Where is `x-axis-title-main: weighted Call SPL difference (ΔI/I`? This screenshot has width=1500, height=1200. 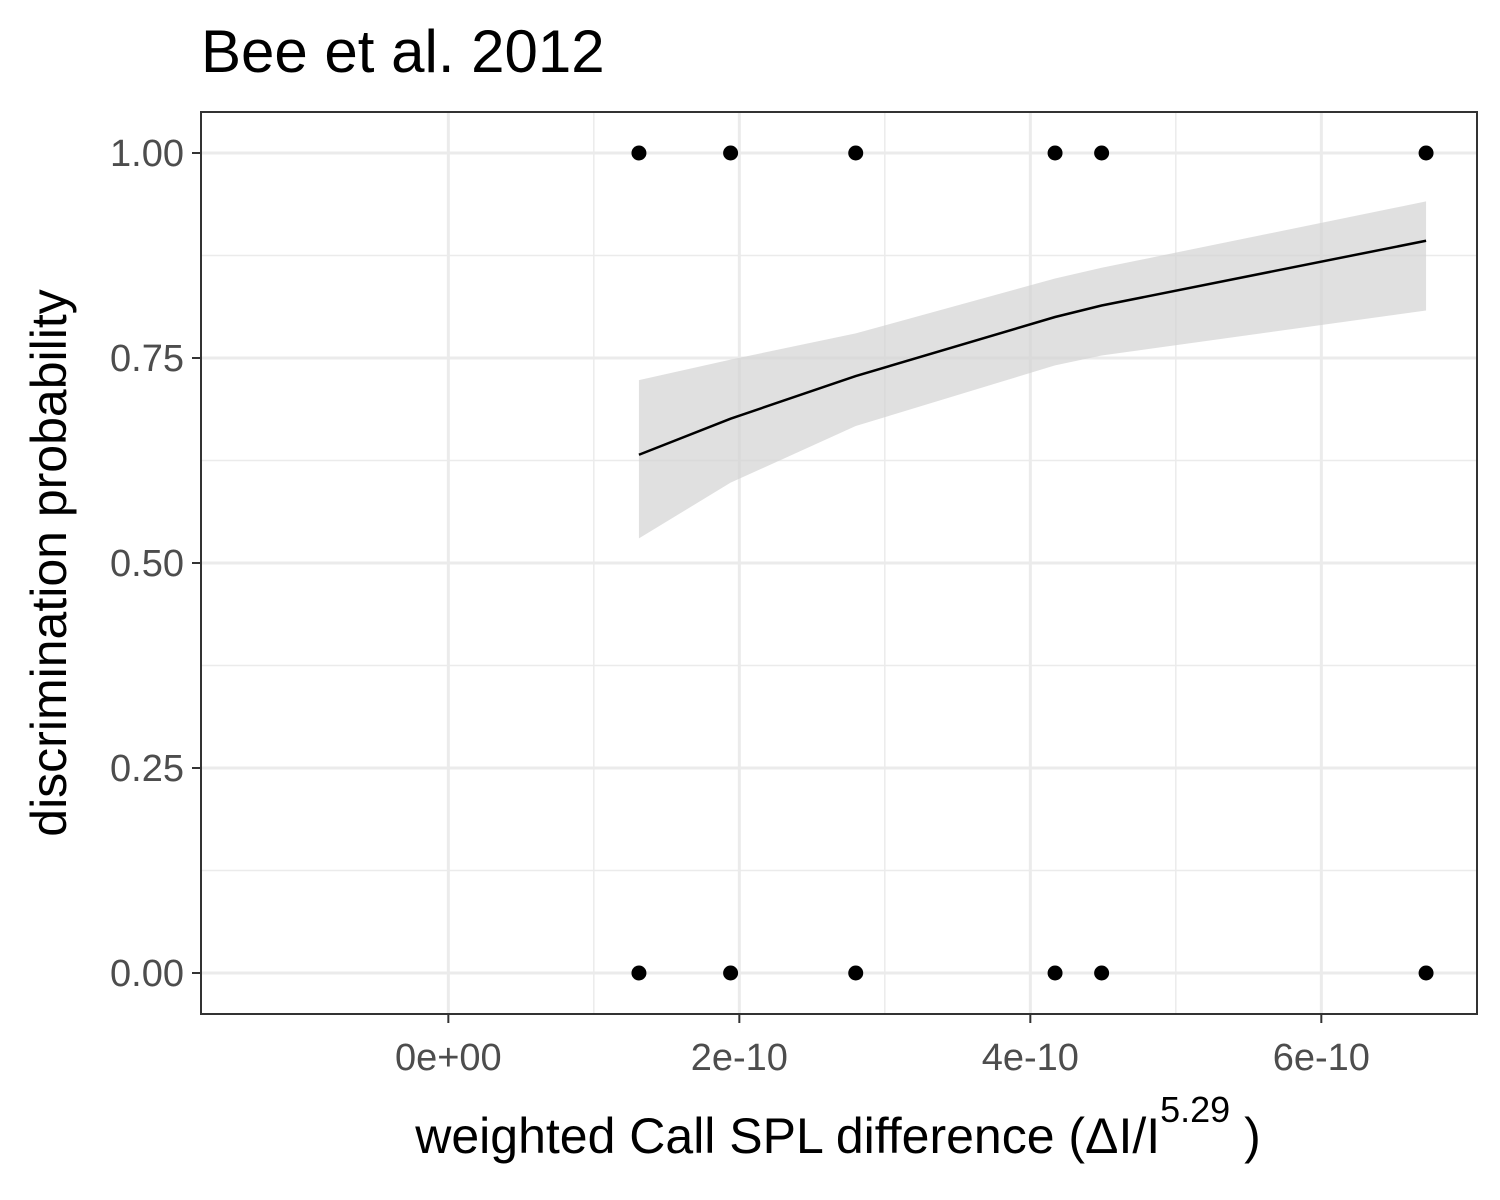 x-axis-title-main: weighted Call SPL difference (ΔI/I is located at coordinates (787, 1136).